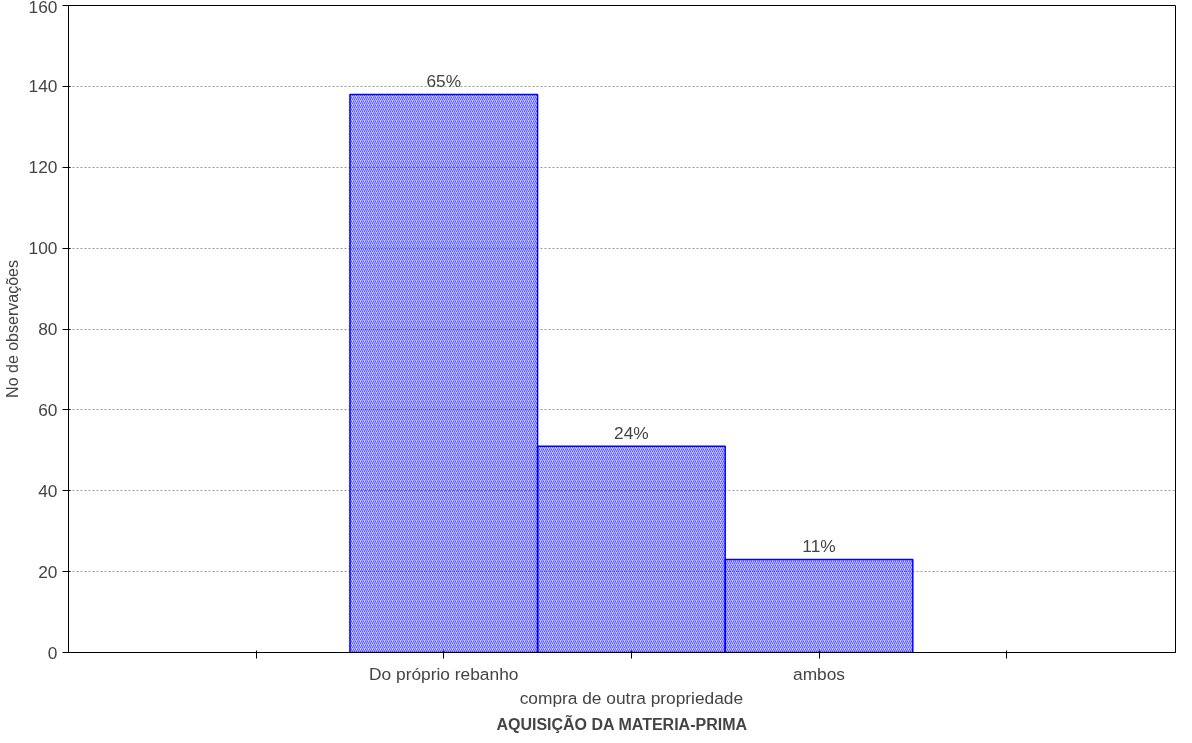 The height and width of the screenshot is (743, 1192). I want to click on y-tick-label: 80, so click(48, 329).